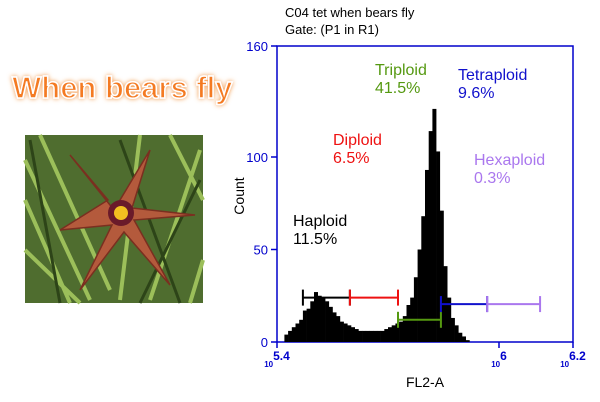  Describe the element at coordinates (397, 88) in the screenshot. I see `gate-percent: 41.5%` at that location.